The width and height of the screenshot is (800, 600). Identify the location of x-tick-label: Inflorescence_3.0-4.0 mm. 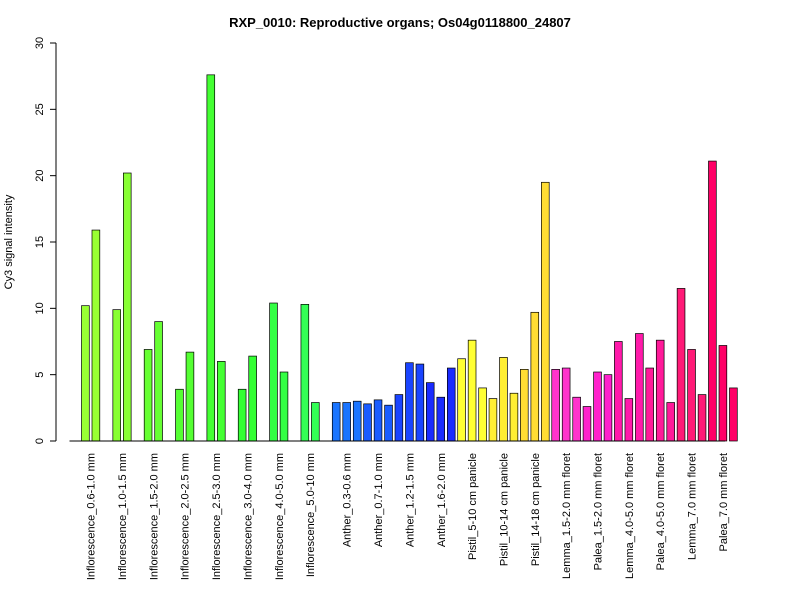
(248, 516).